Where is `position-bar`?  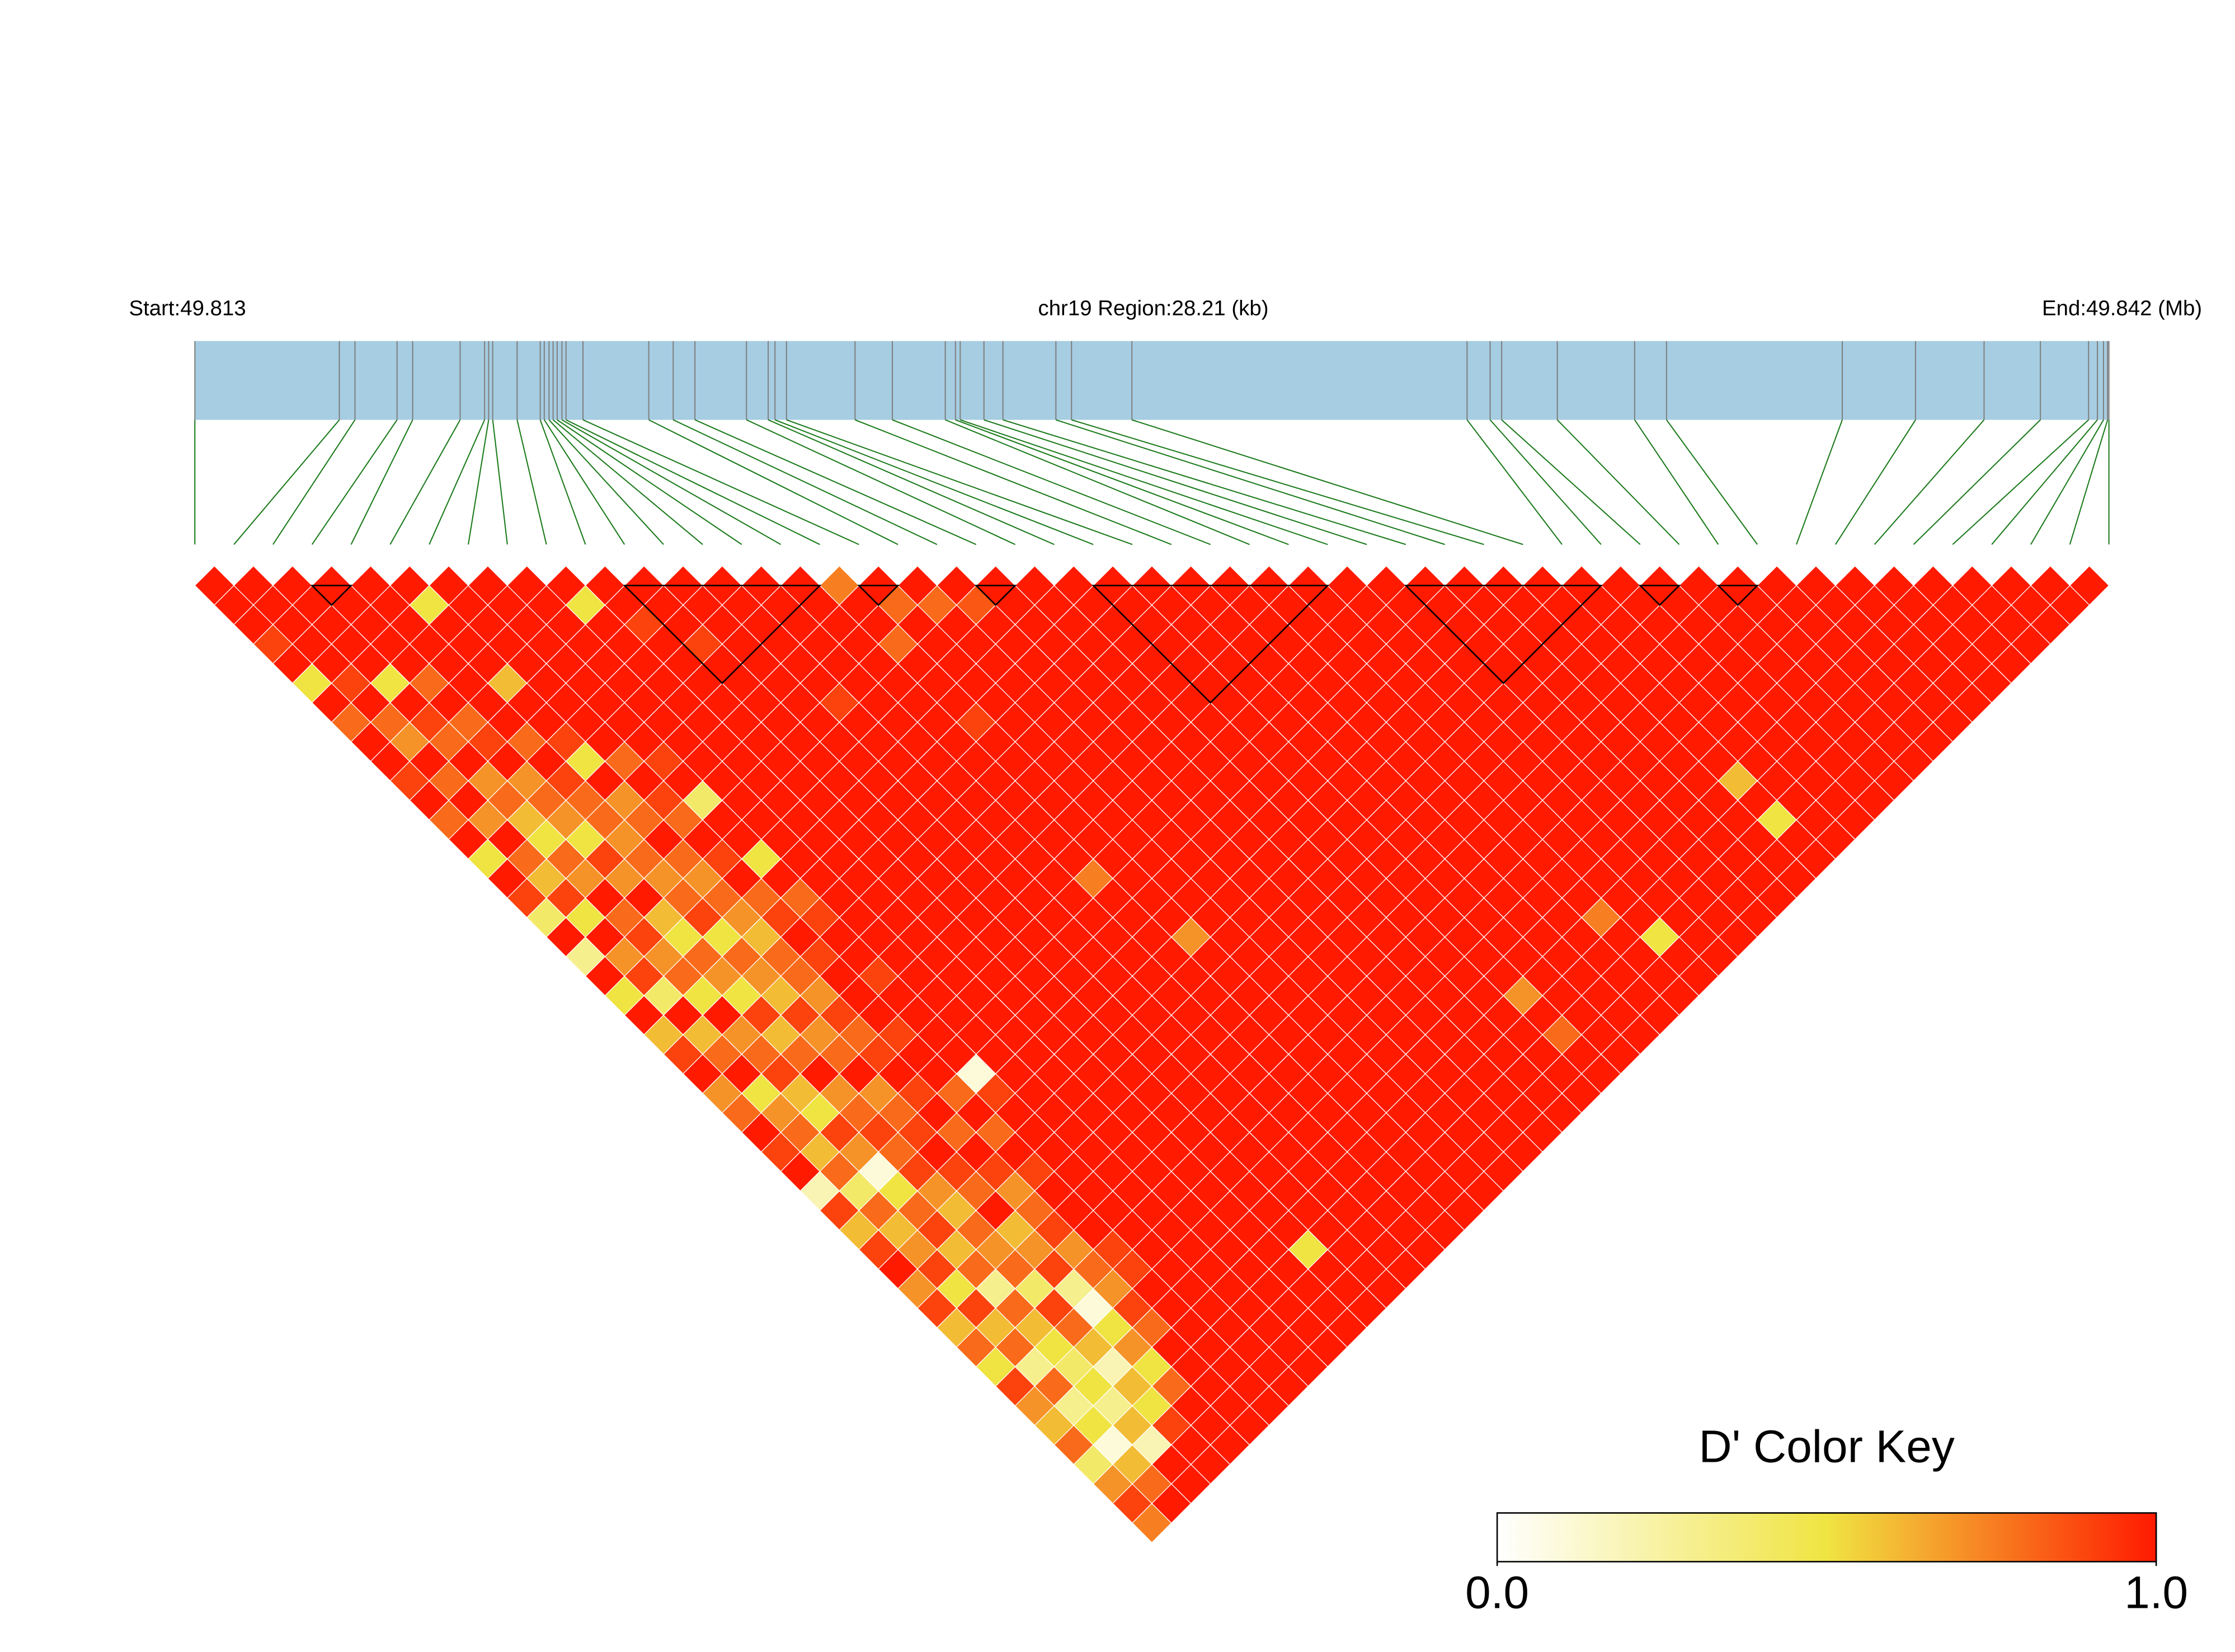 position-bar is located at coordinates (1152, 381).